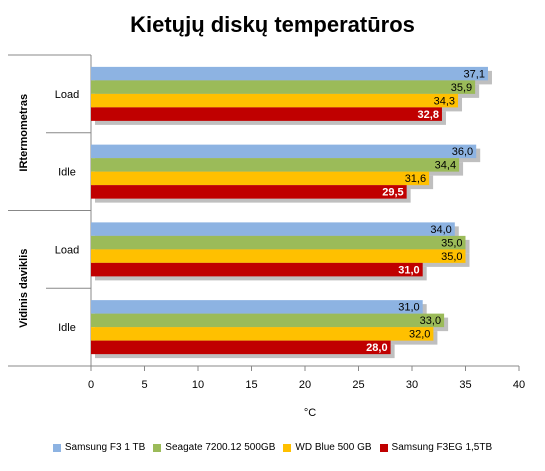 The width and height of the screenshot is (545, 471). What do you see at coordinates (474, 74) in the screenshot?
I see `bar-label: 37,1` at bounding box center [474, 74].